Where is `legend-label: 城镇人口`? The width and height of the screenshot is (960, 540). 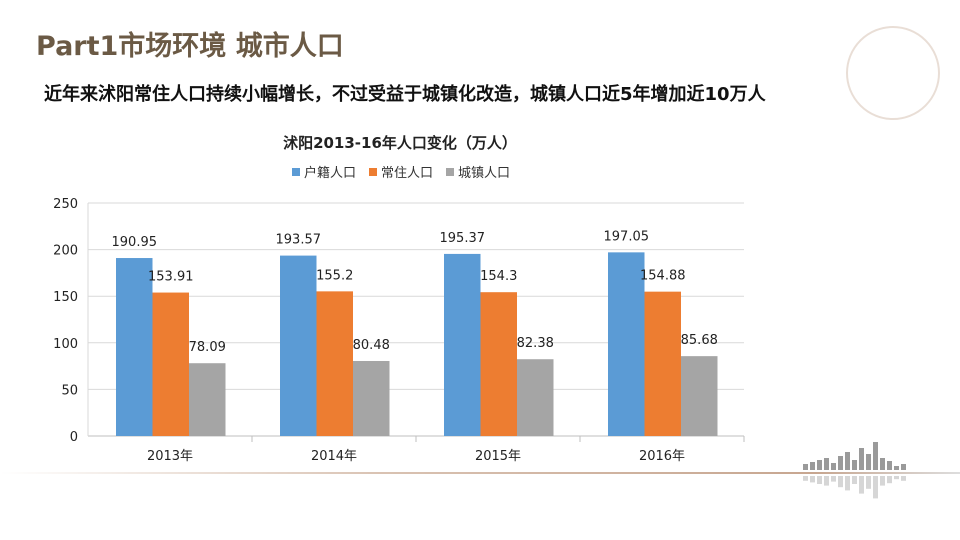
legend-label: 城镇人口 is located at coordinates (484, 173).